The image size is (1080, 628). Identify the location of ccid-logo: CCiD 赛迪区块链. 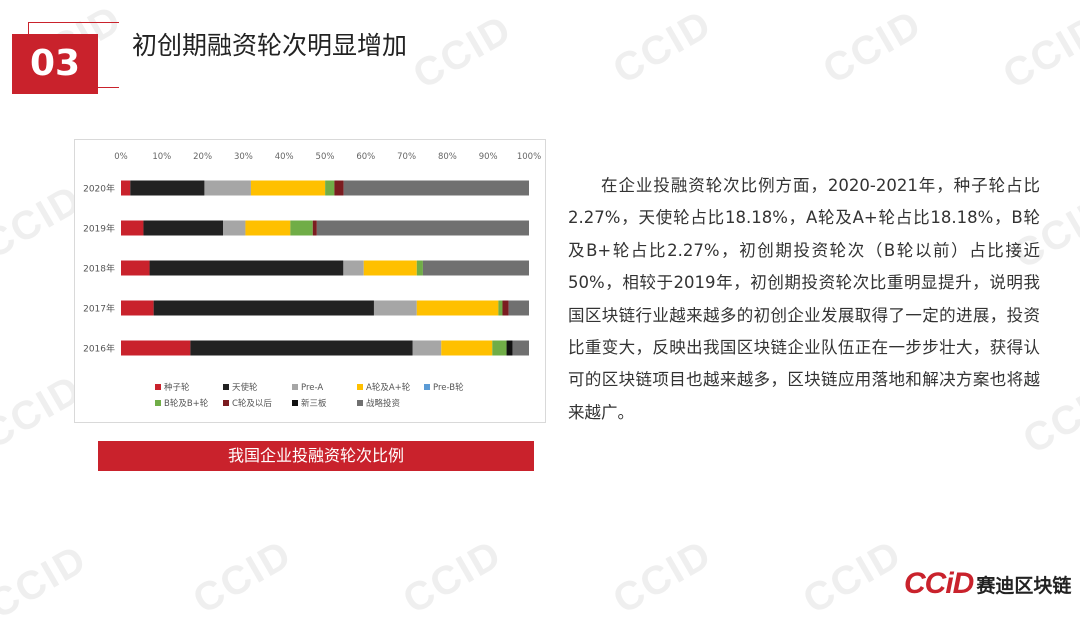
(987, 584).